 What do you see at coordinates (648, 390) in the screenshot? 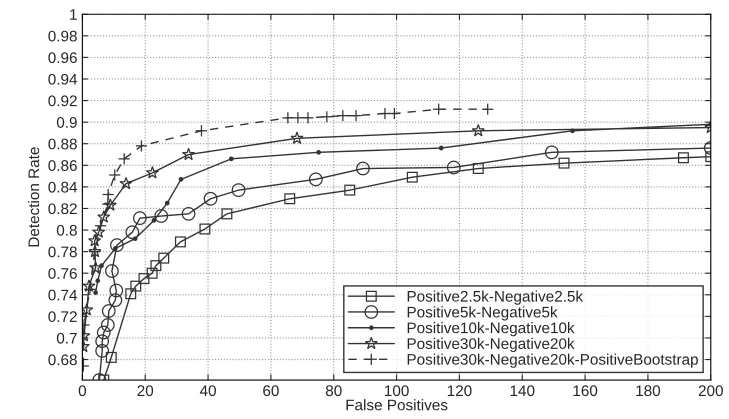
I see `x-tick-label: 180` at bounding box center [648, 390].